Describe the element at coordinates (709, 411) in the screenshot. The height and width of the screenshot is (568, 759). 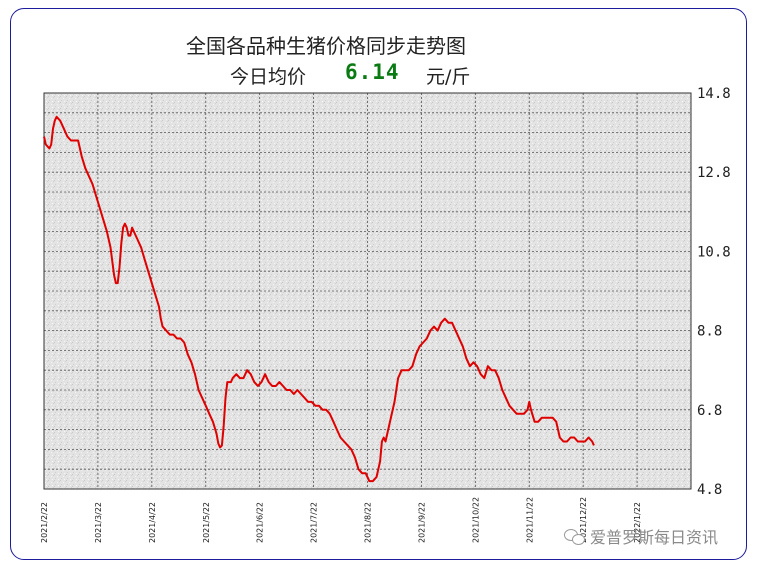
I see `y-tick-label: 6.8` at that location.